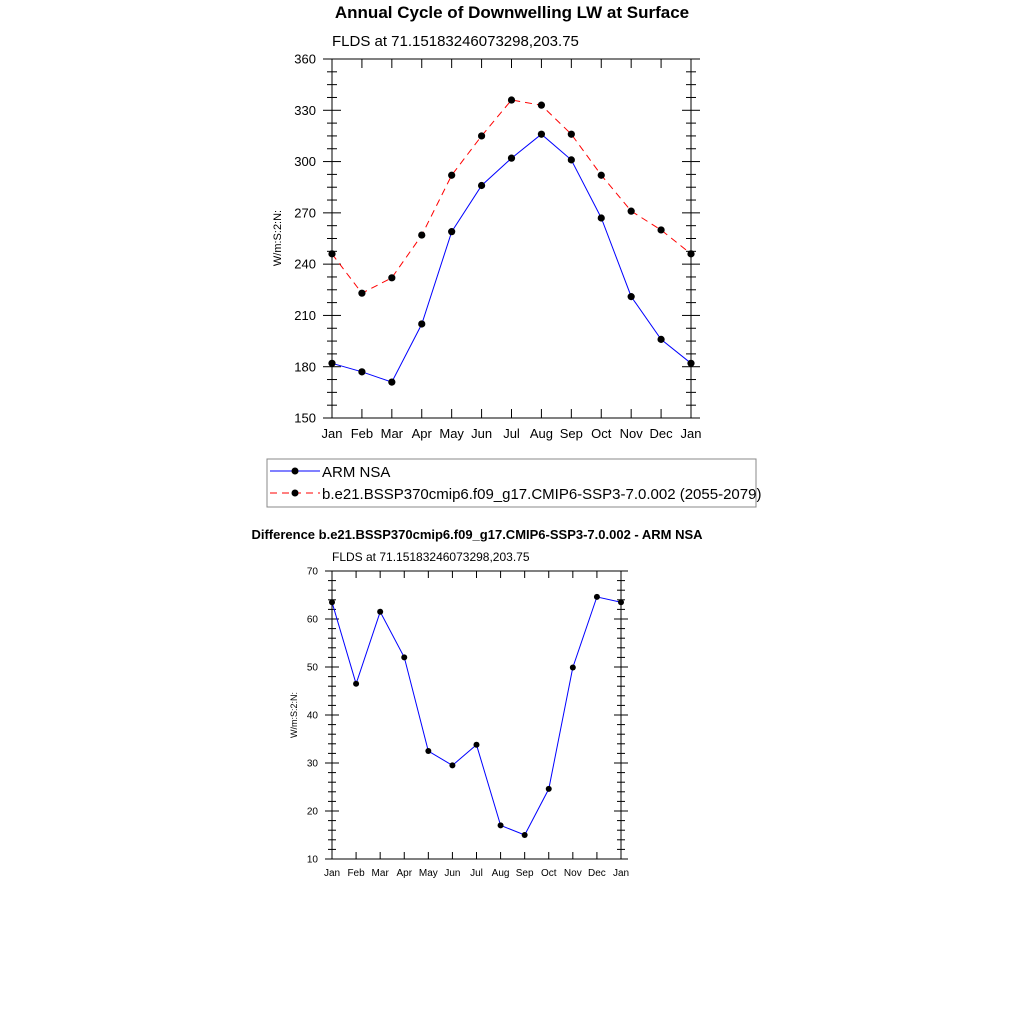  Describe the element at coordinates (313, 764) in the screenshot. I see `y-tick-label: 30` at that location.